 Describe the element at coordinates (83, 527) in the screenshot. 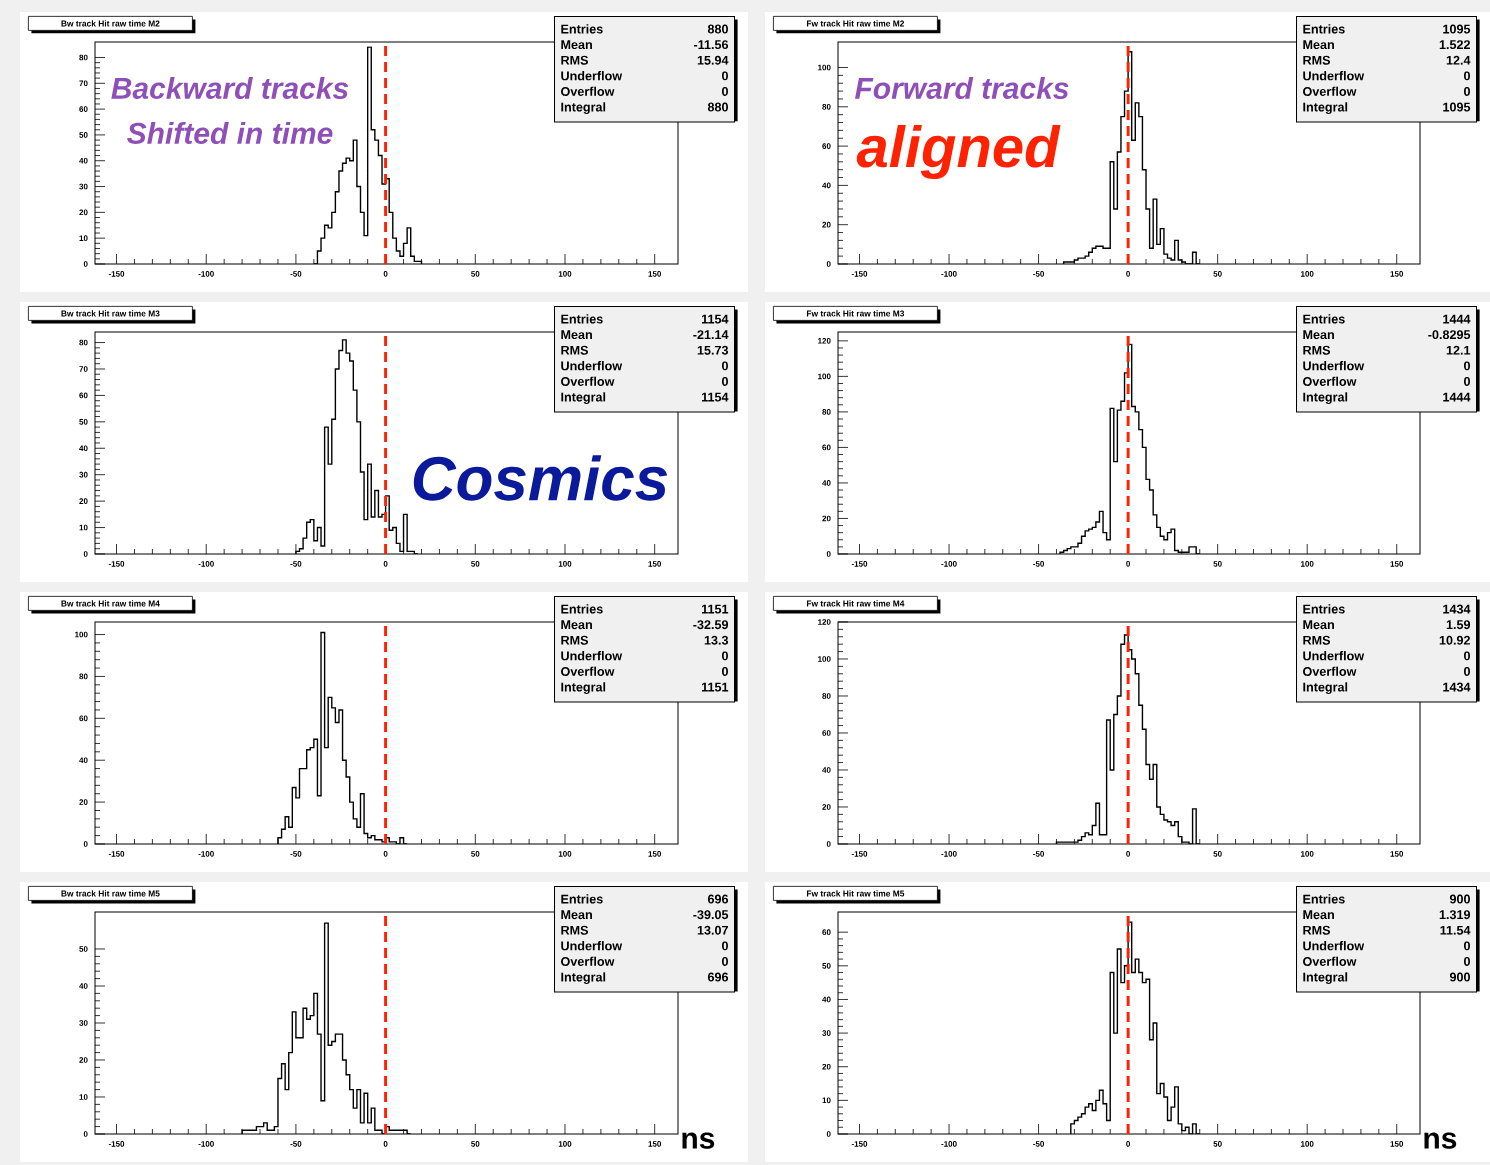

I see `y-tick-label: 10` at that location.